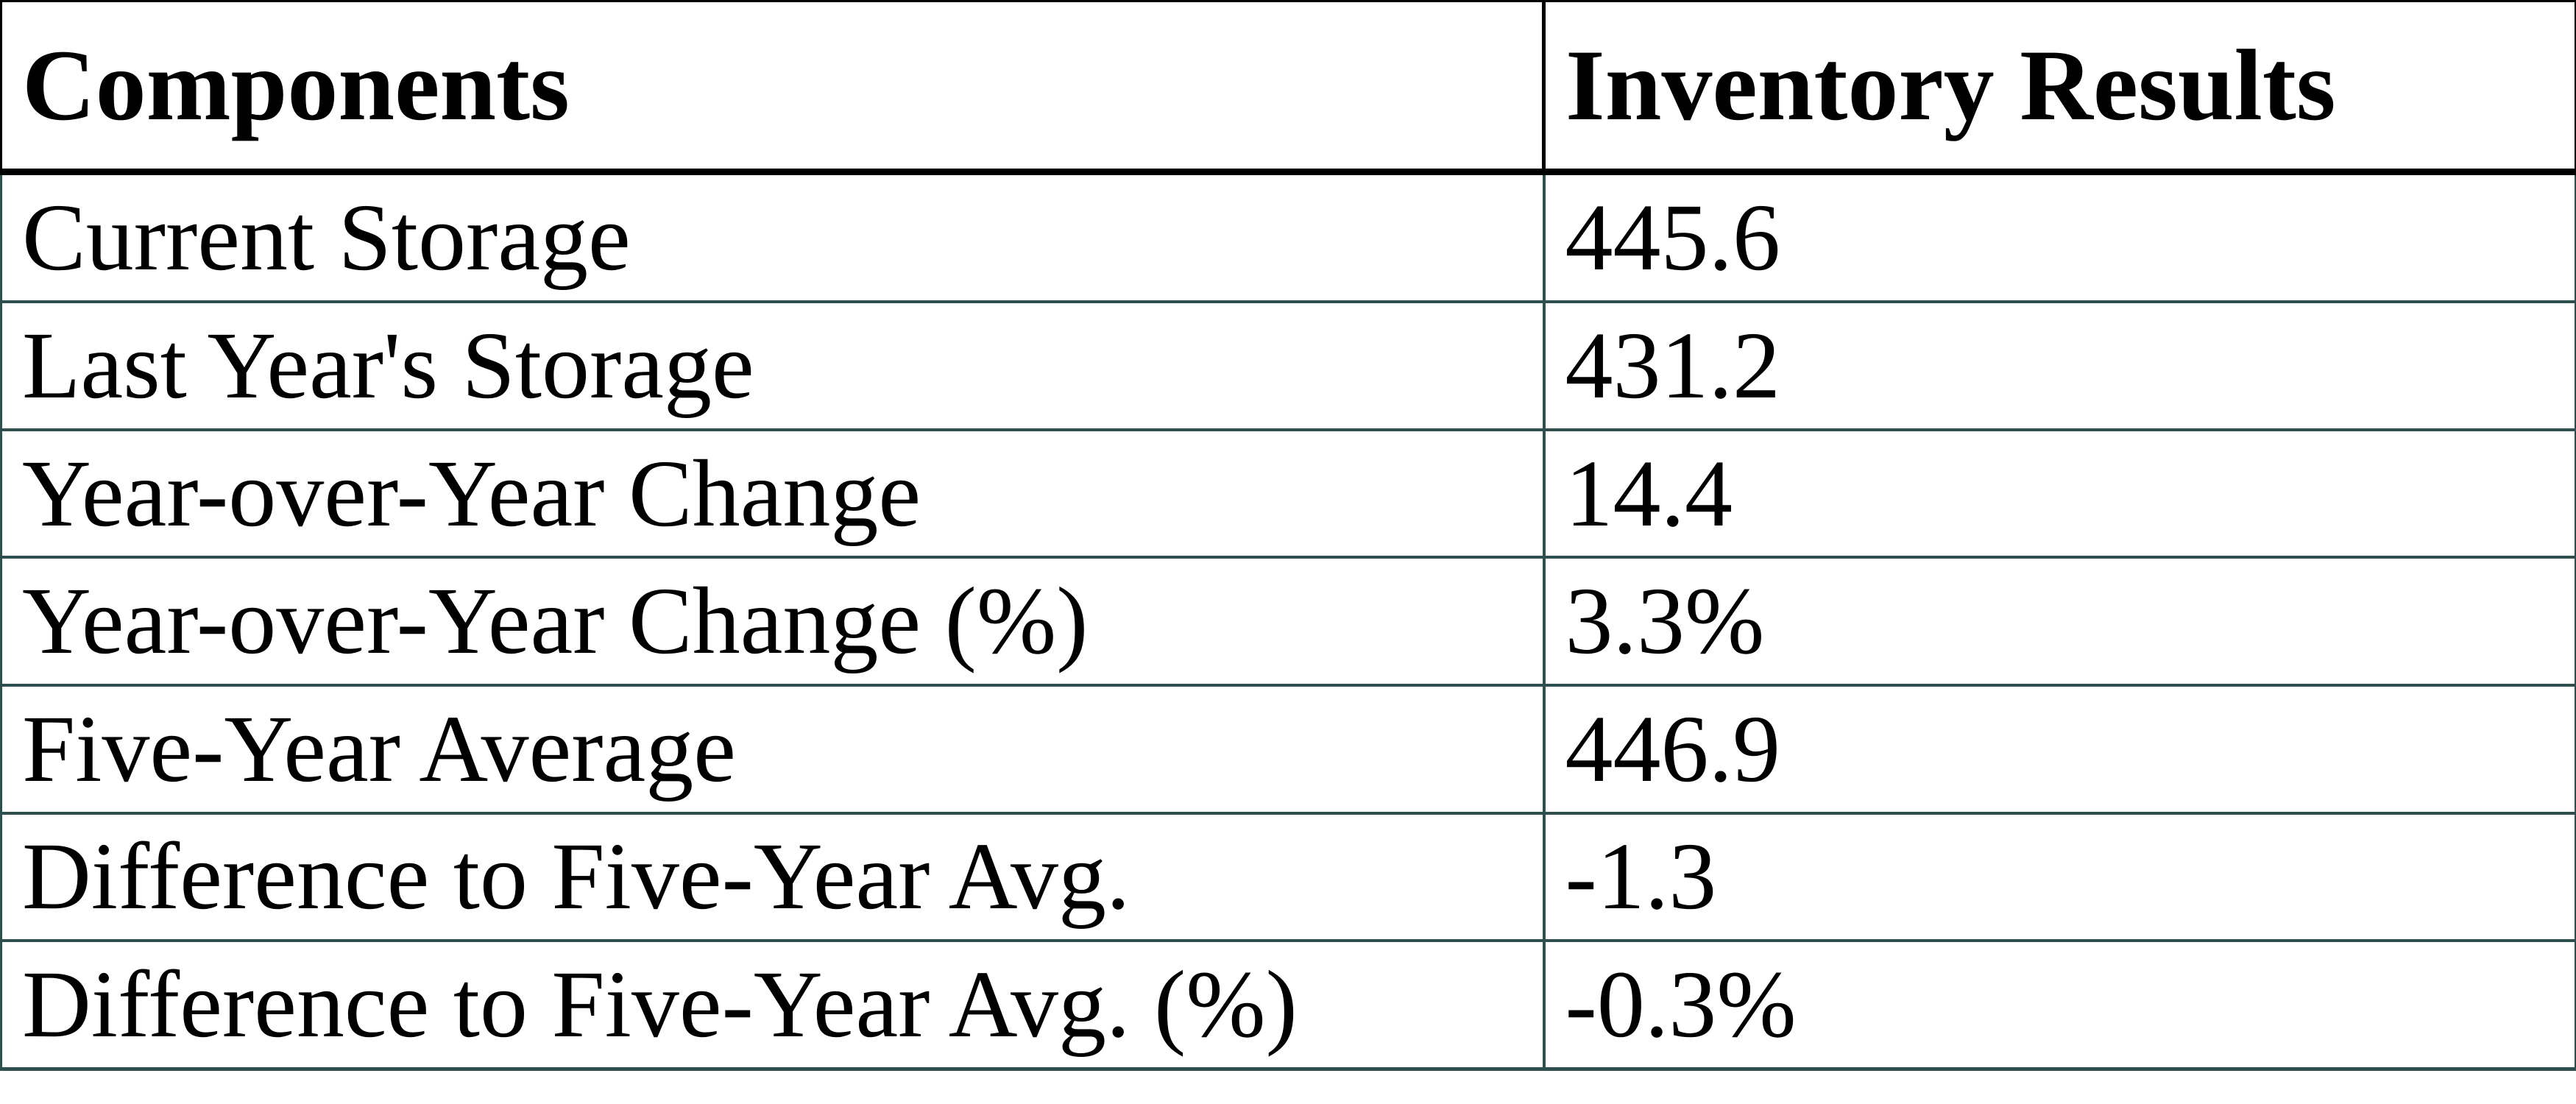  I want to click on component-name-cell: Year-over-Year Change, so click(773, 493).